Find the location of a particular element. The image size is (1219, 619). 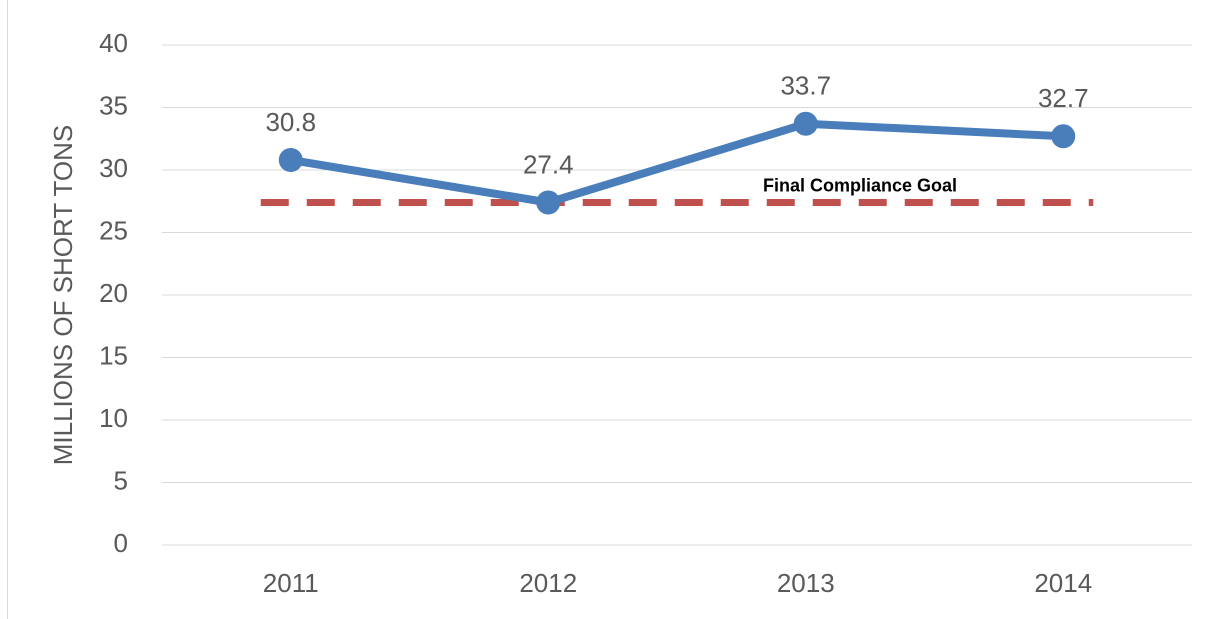

y-tick-label: 25 is located at coordinates (113, 230).